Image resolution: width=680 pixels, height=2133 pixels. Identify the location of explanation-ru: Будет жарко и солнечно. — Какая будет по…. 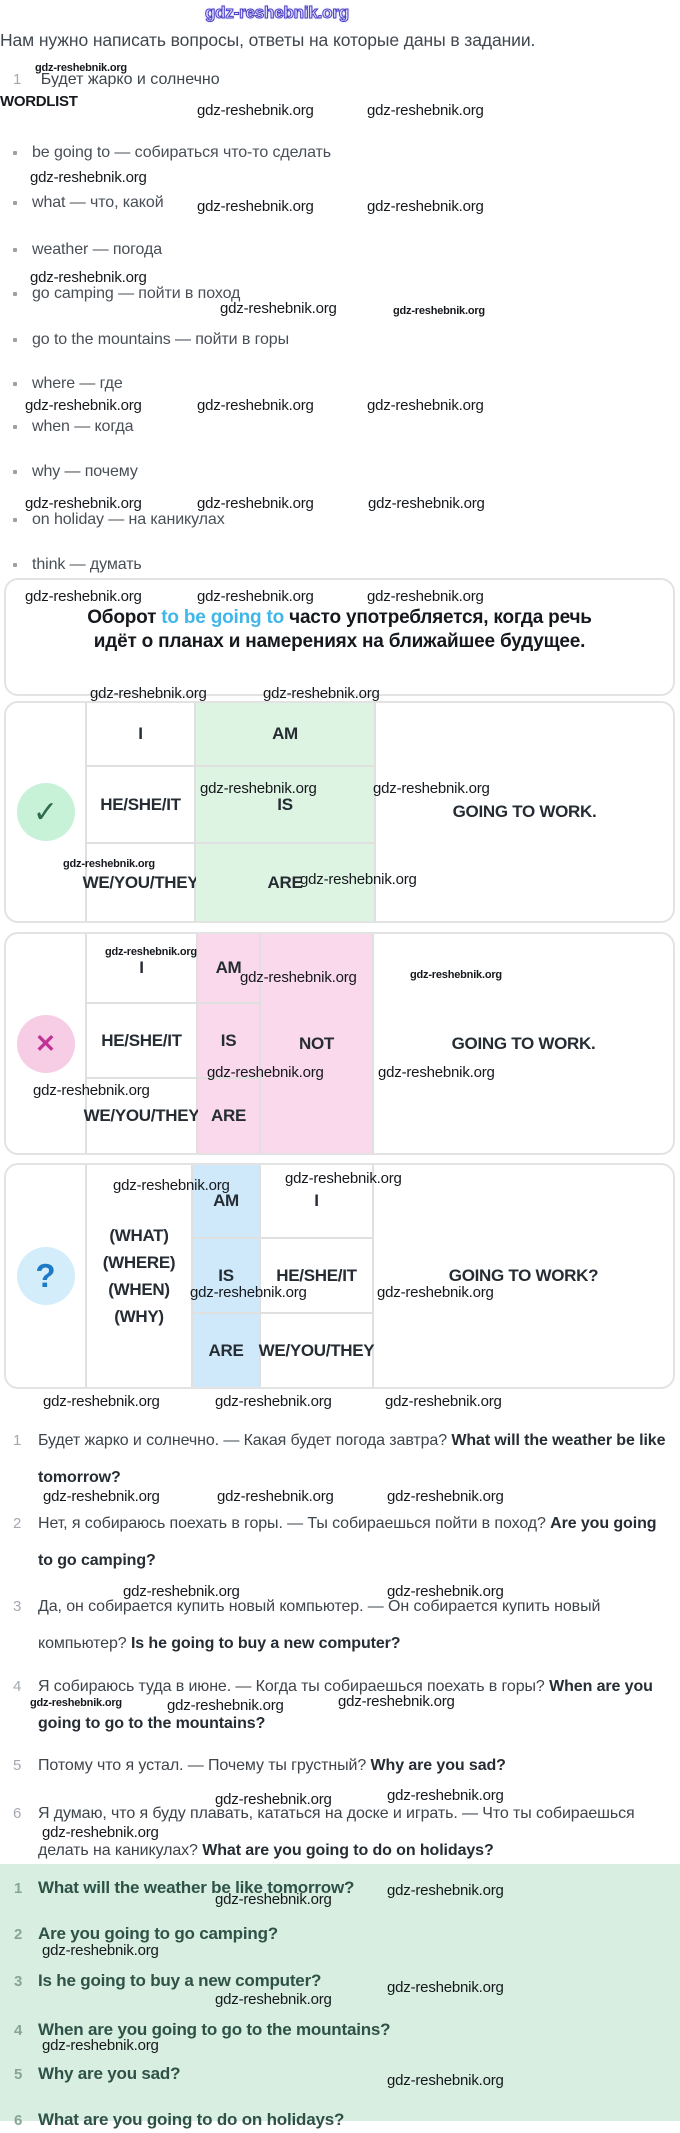
(242, 1440).